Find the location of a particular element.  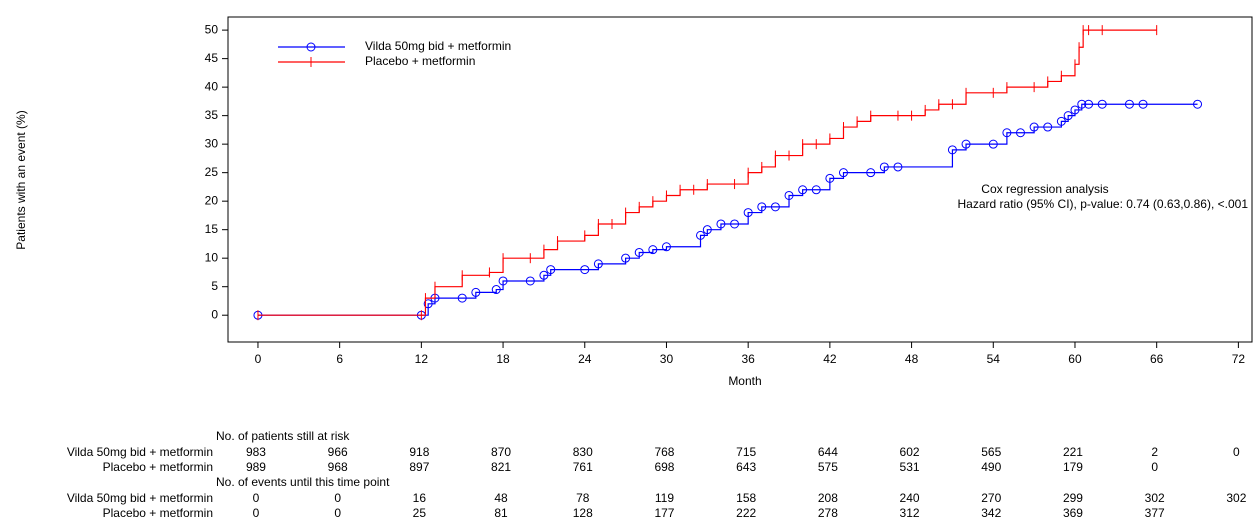

table-cell: 761 is located at coordinates (583, 467).